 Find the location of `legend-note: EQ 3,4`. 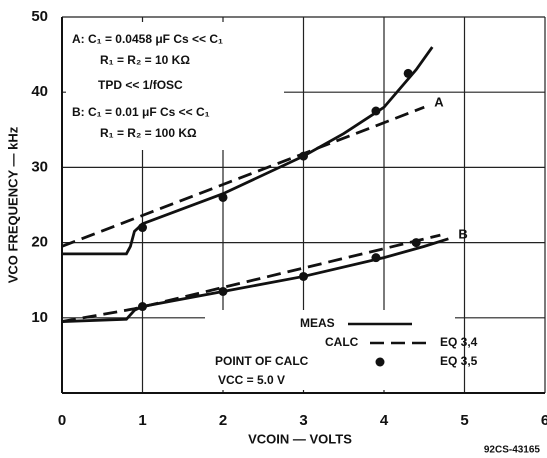

legend-note: EQ 3,4 is located at coordinates (459, 342).